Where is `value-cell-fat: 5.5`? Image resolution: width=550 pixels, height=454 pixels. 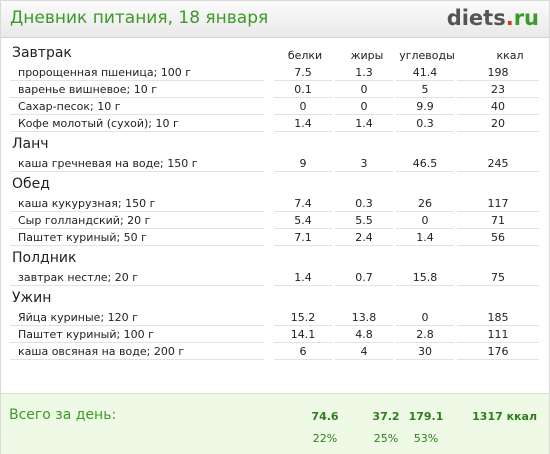 value-cell-fat: 5.5 is located at coordinates (364, 220).